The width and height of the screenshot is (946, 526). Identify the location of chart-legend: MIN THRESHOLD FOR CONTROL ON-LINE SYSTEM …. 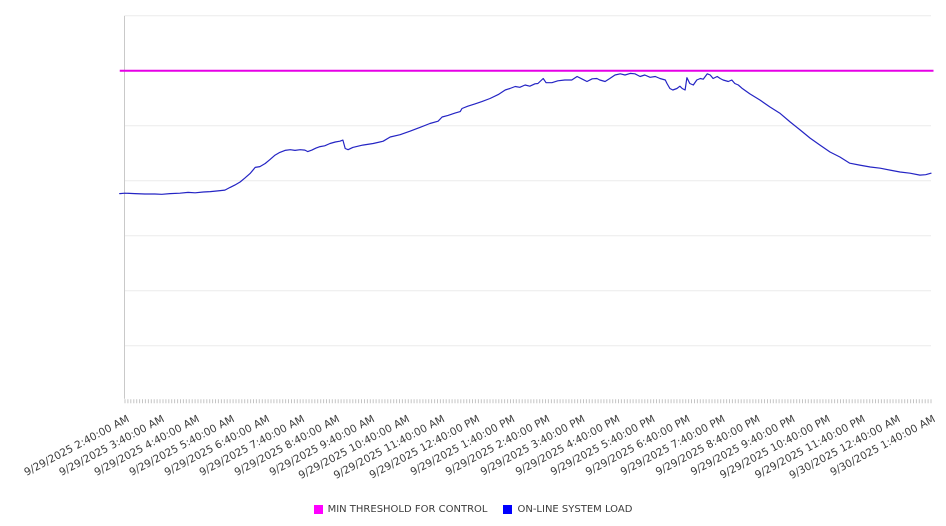
(473, 509).